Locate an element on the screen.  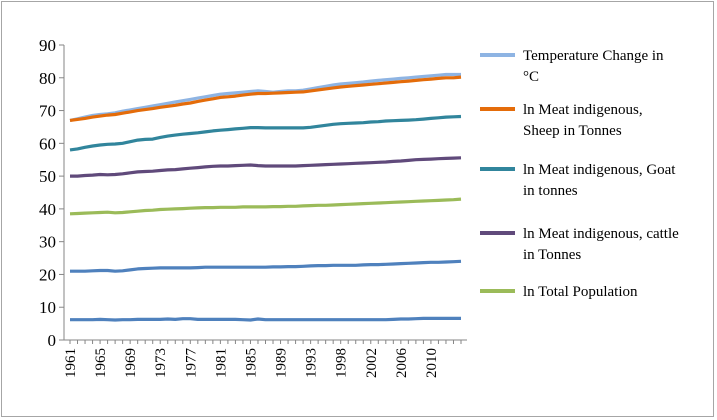
y-tick-label: 70 is located at coordinates (47, 111).